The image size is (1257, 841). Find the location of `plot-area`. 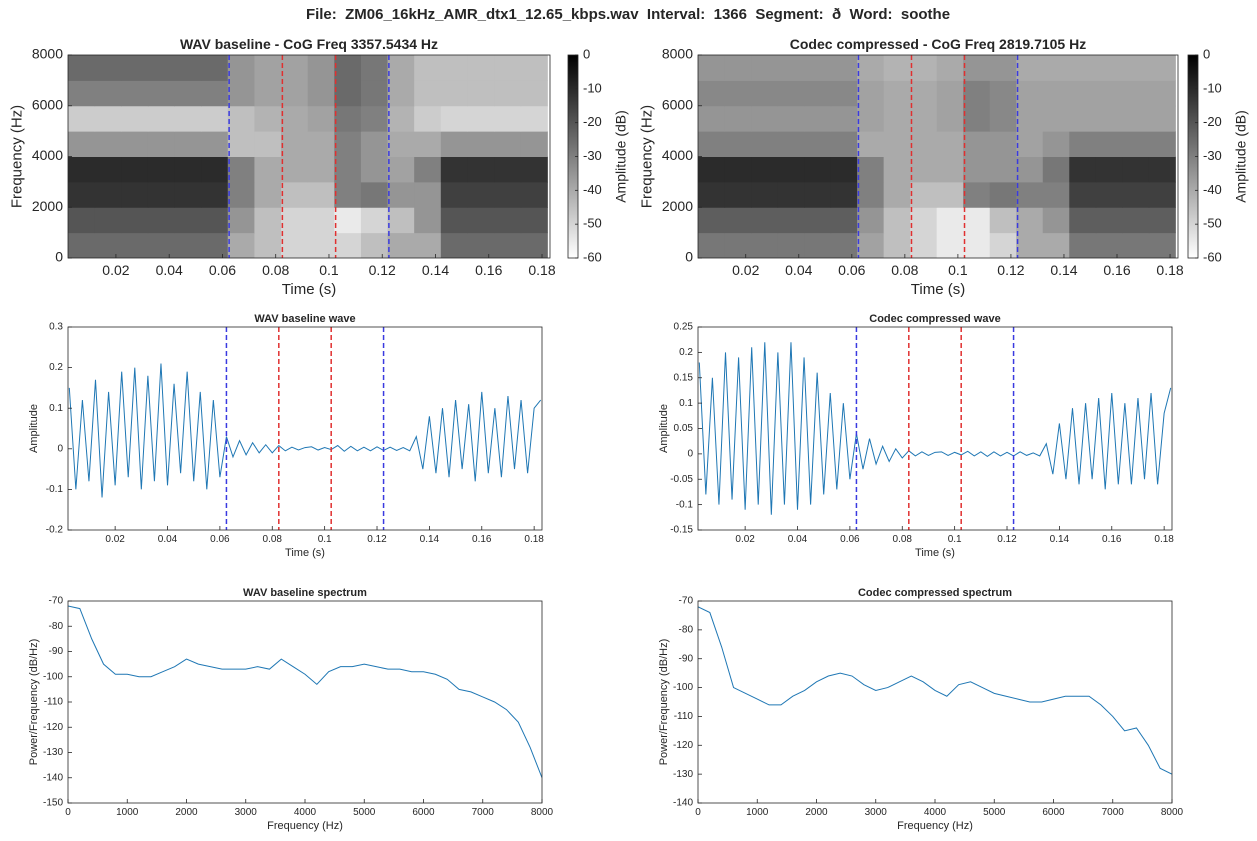

plot-area is located at coordinates (308, 156).